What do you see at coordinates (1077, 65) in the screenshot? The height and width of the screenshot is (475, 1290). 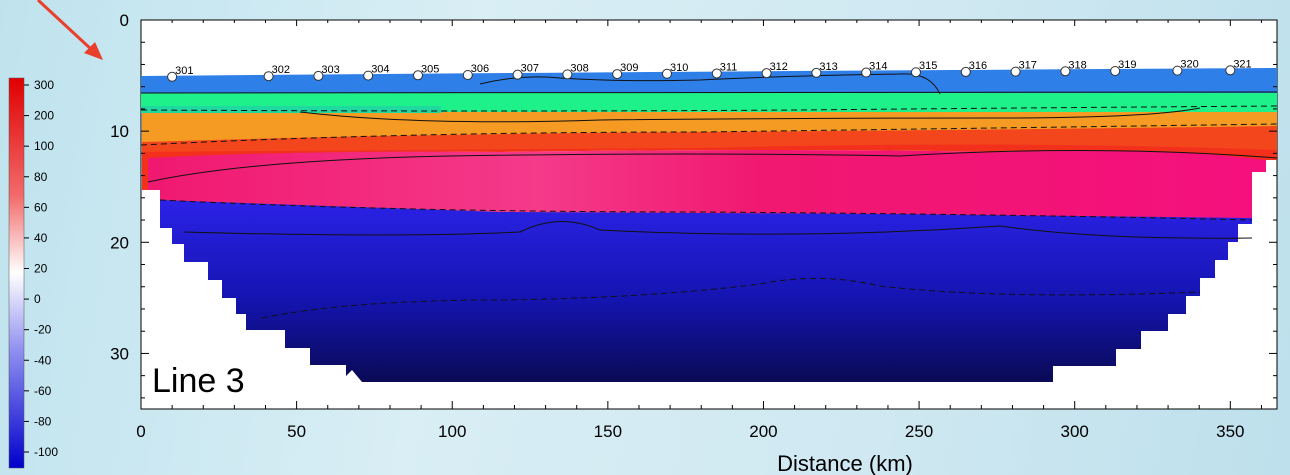 I see `station-label: 318` at bounding box center [1077, 65].